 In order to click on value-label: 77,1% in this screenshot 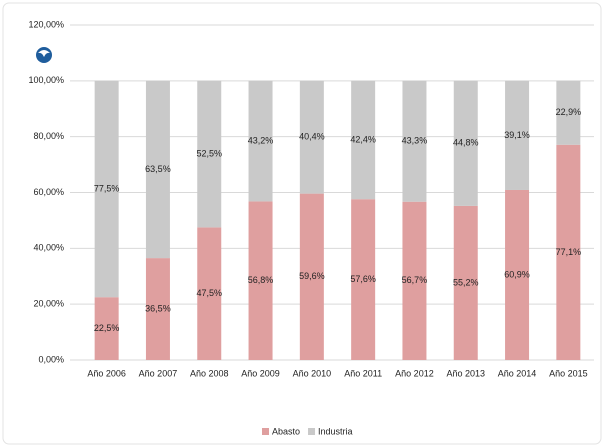, I will do `click(569, 252)`.